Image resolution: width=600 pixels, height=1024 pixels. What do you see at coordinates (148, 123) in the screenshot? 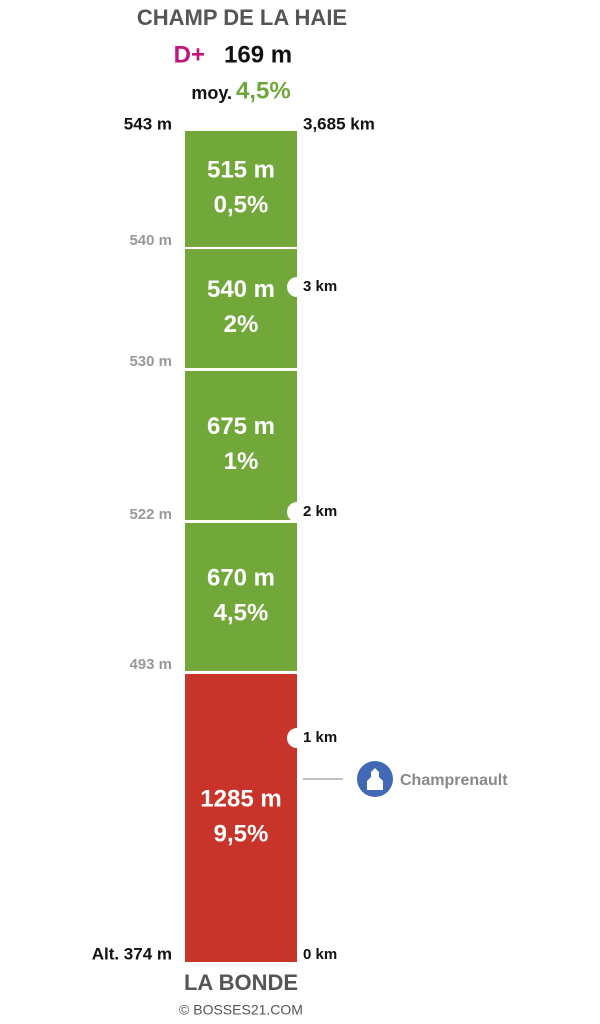
I see `altitude-label: 543 m` at bounding box center [148, 123].